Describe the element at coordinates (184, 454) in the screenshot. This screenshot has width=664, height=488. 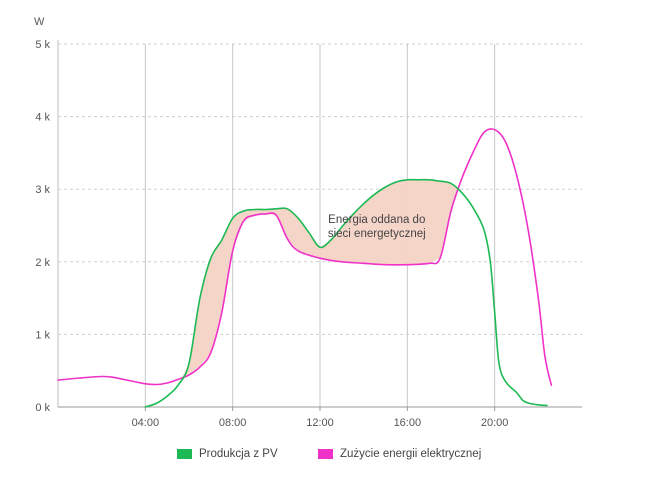
I see `legend-swatch-pv` at that location.